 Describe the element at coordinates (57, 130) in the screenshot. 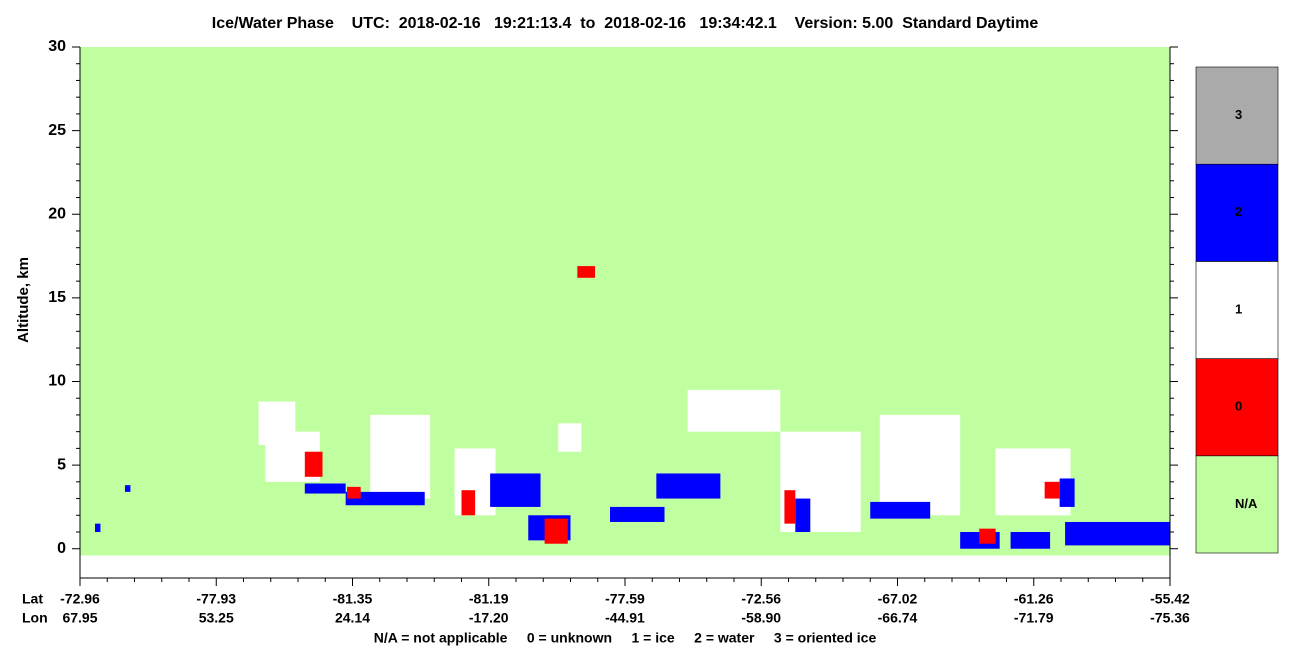

I see `y-tick-label: 25` at that location.